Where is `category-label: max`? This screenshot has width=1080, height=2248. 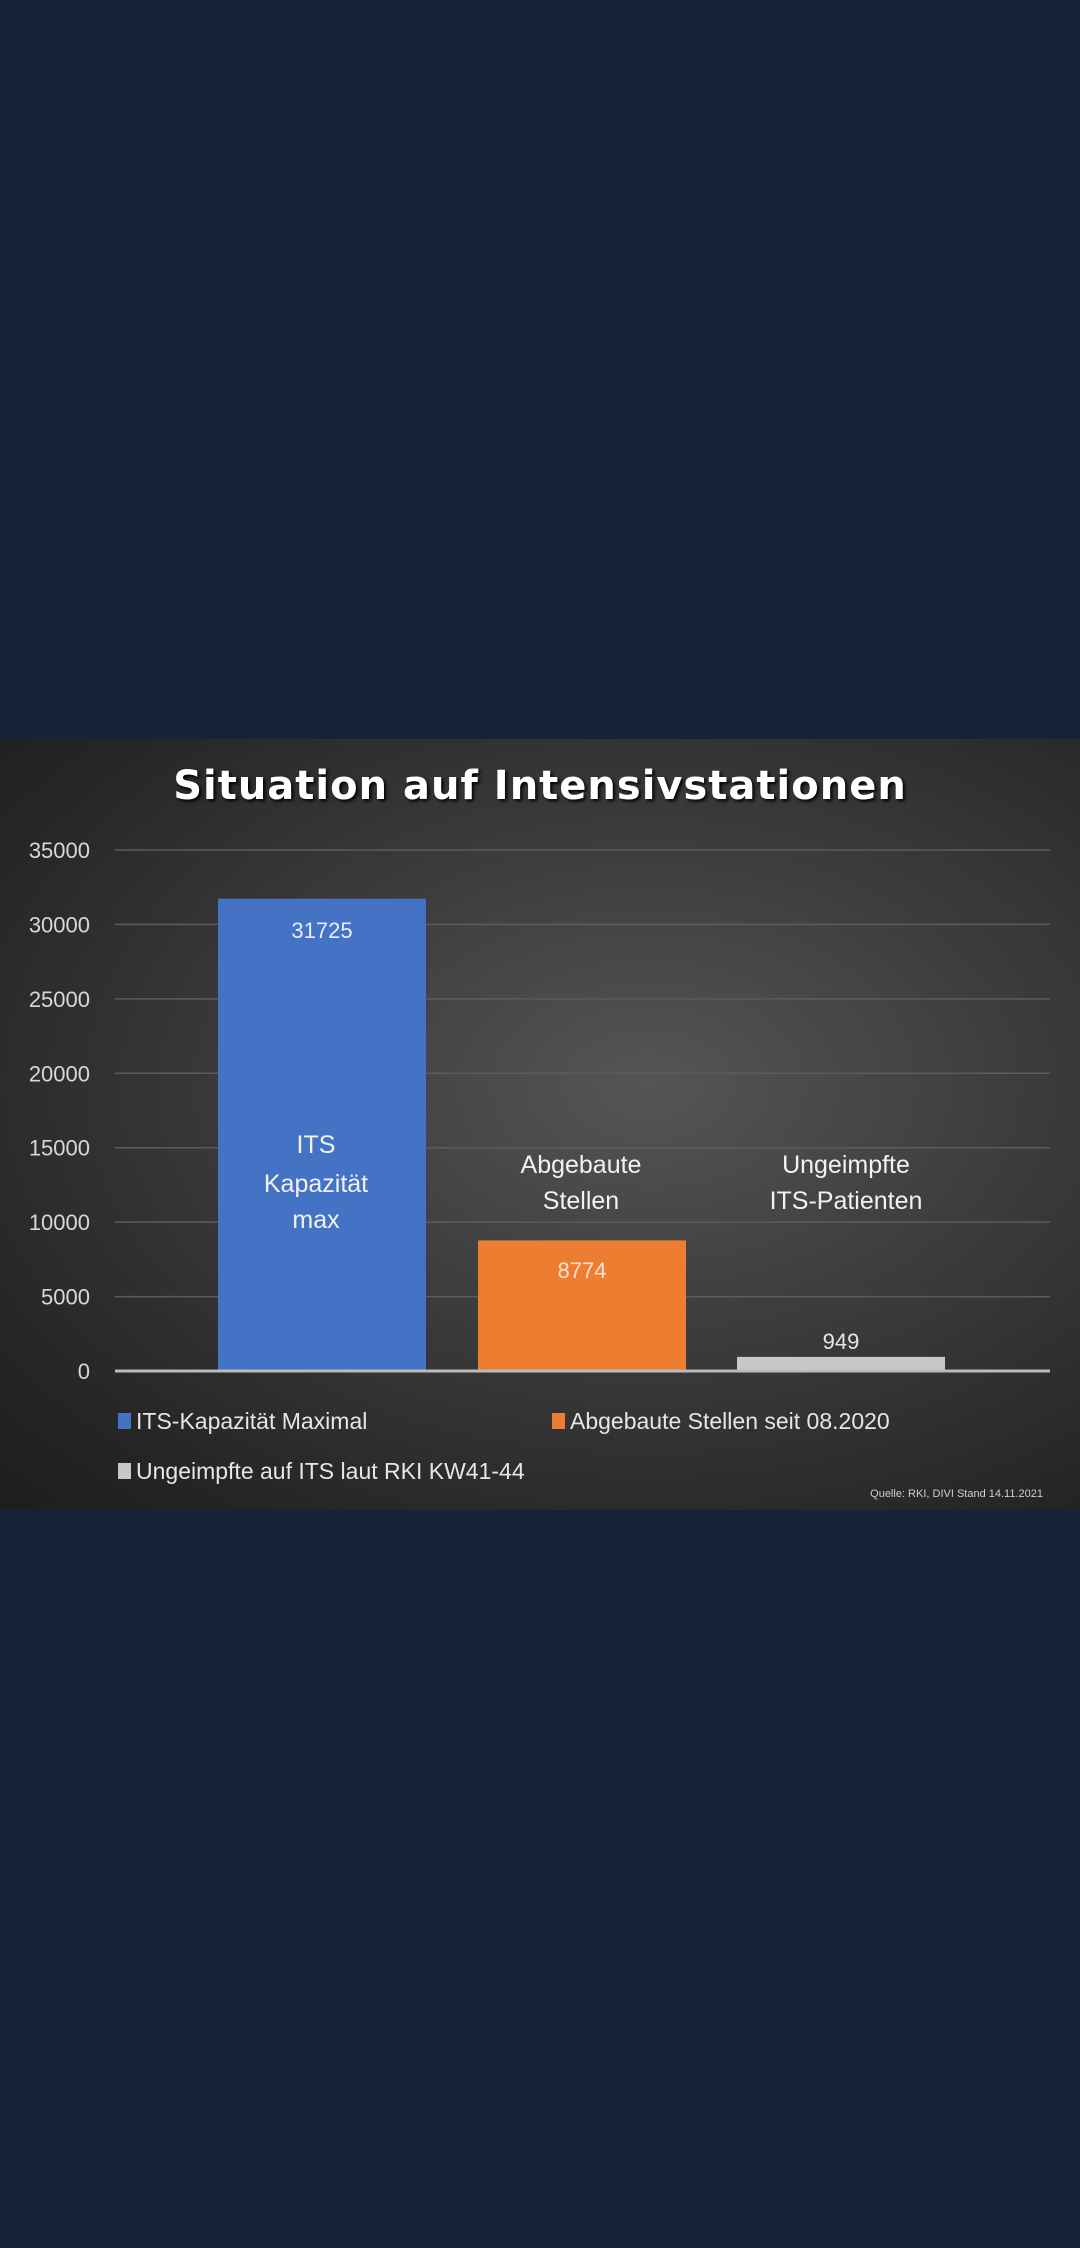 category-label: max is located at coordinates (316, 1220).